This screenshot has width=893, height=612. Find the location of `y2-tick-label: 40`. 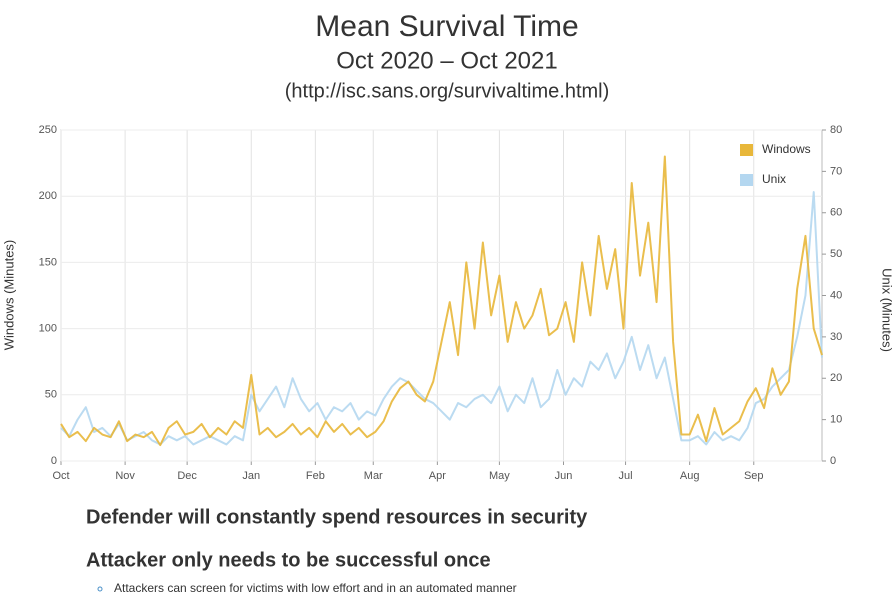

y2-tick-label: 40 is located at coordinates (836, 295).